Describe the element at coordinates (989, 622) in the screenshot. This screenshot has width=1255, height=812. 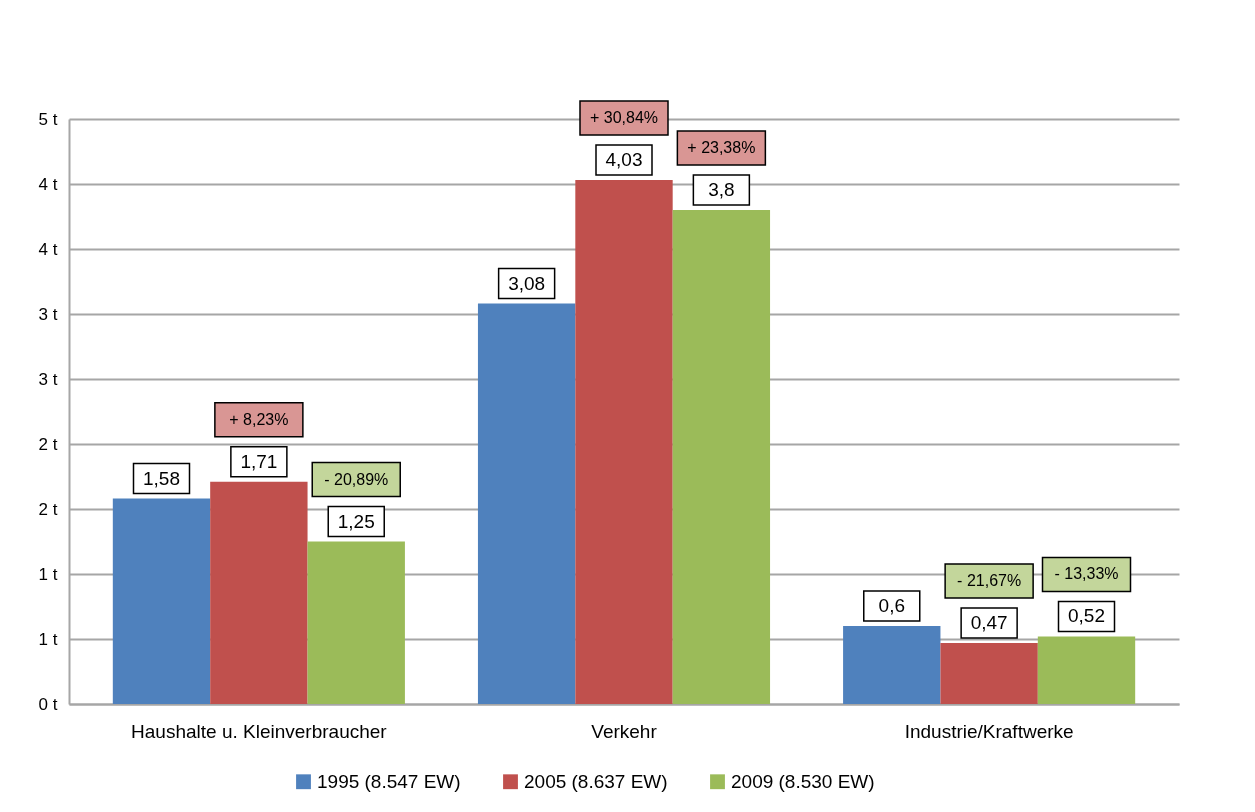
I see `data-label: 0,47` at that location.